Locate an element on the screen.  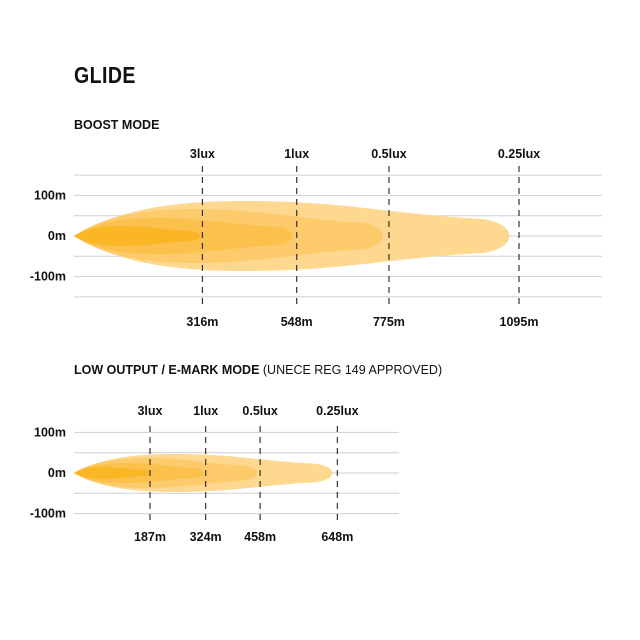
distance-label: 316m is located at coordinates (202, 322).